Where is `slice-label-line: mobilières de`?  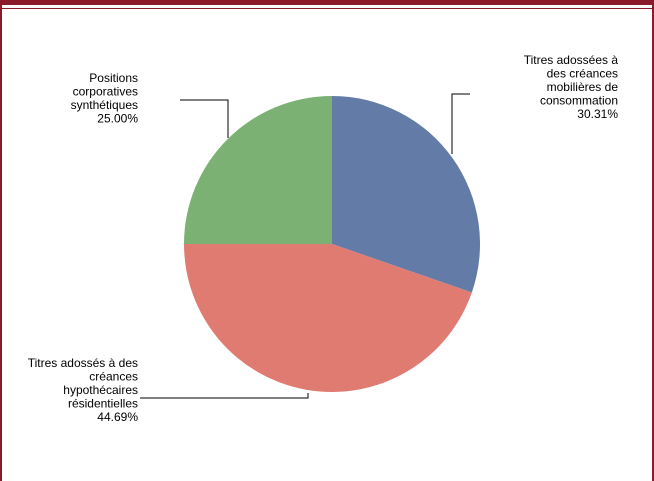
slice-label-line: mobilières de is located at coordinates (583, 87).